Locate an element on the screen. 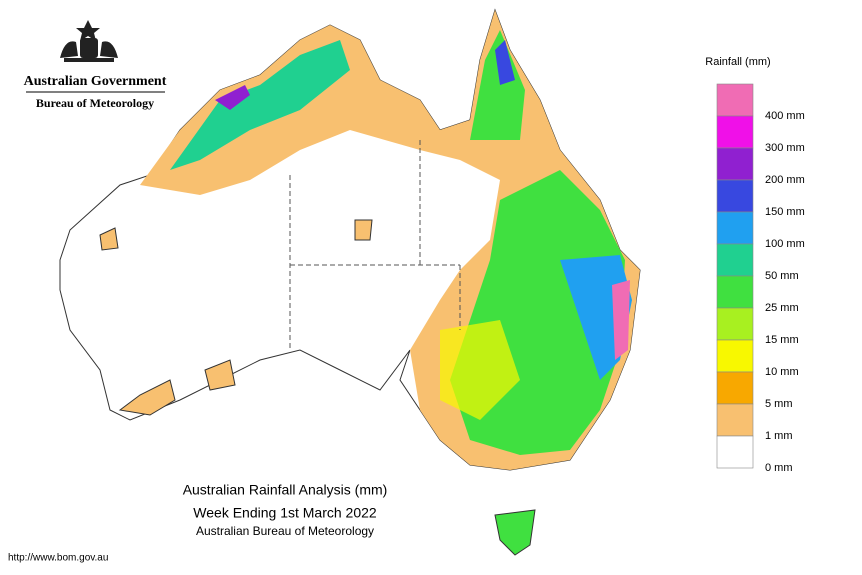 This screenshot has height=575, width=862. legend-label: 0 mm is located at coordinates (779, 468).